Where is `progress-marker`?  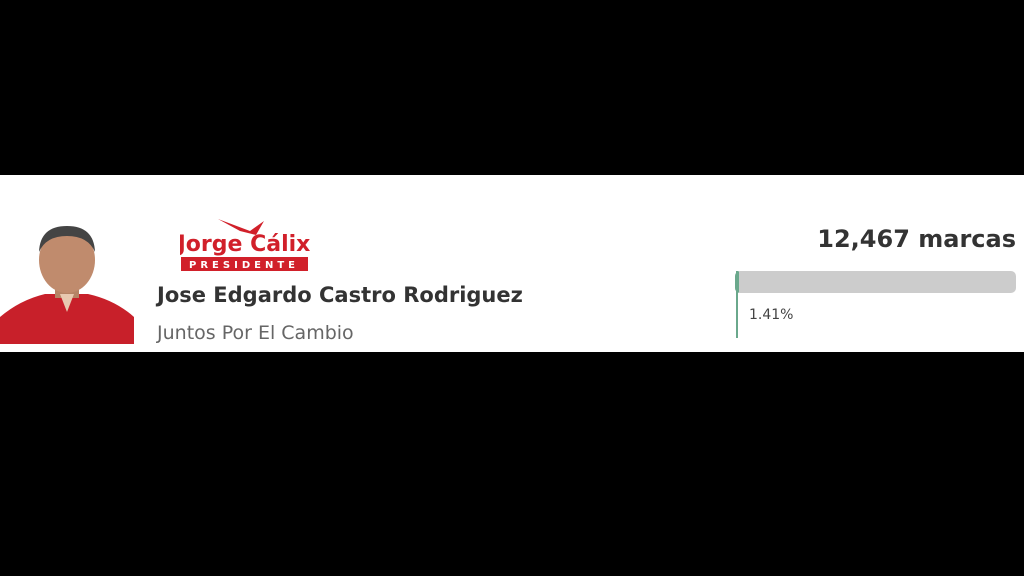
progress-marker is located at coordinates (737, 304).